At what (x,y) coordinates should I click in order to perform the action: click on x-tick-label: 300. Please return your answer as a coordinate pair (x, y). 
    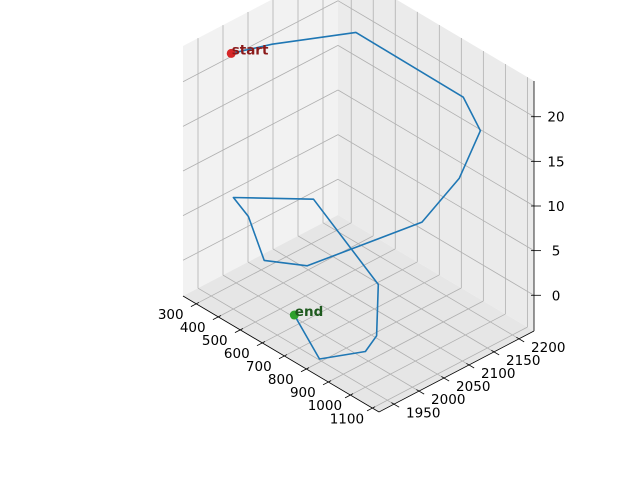
    Looking at the image, I should click on (171, 315).